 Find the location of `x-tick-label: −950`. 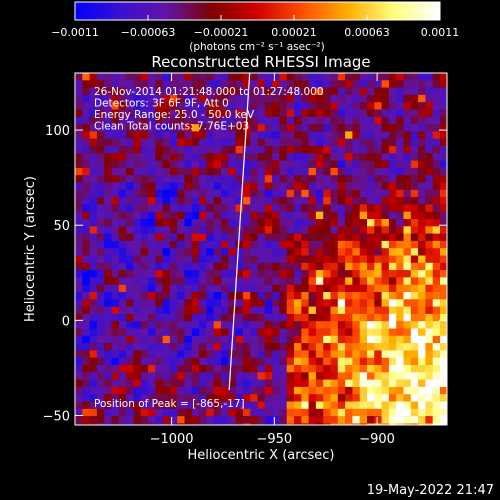

x-tick-label: −950 is located at coordinates (274, 439).